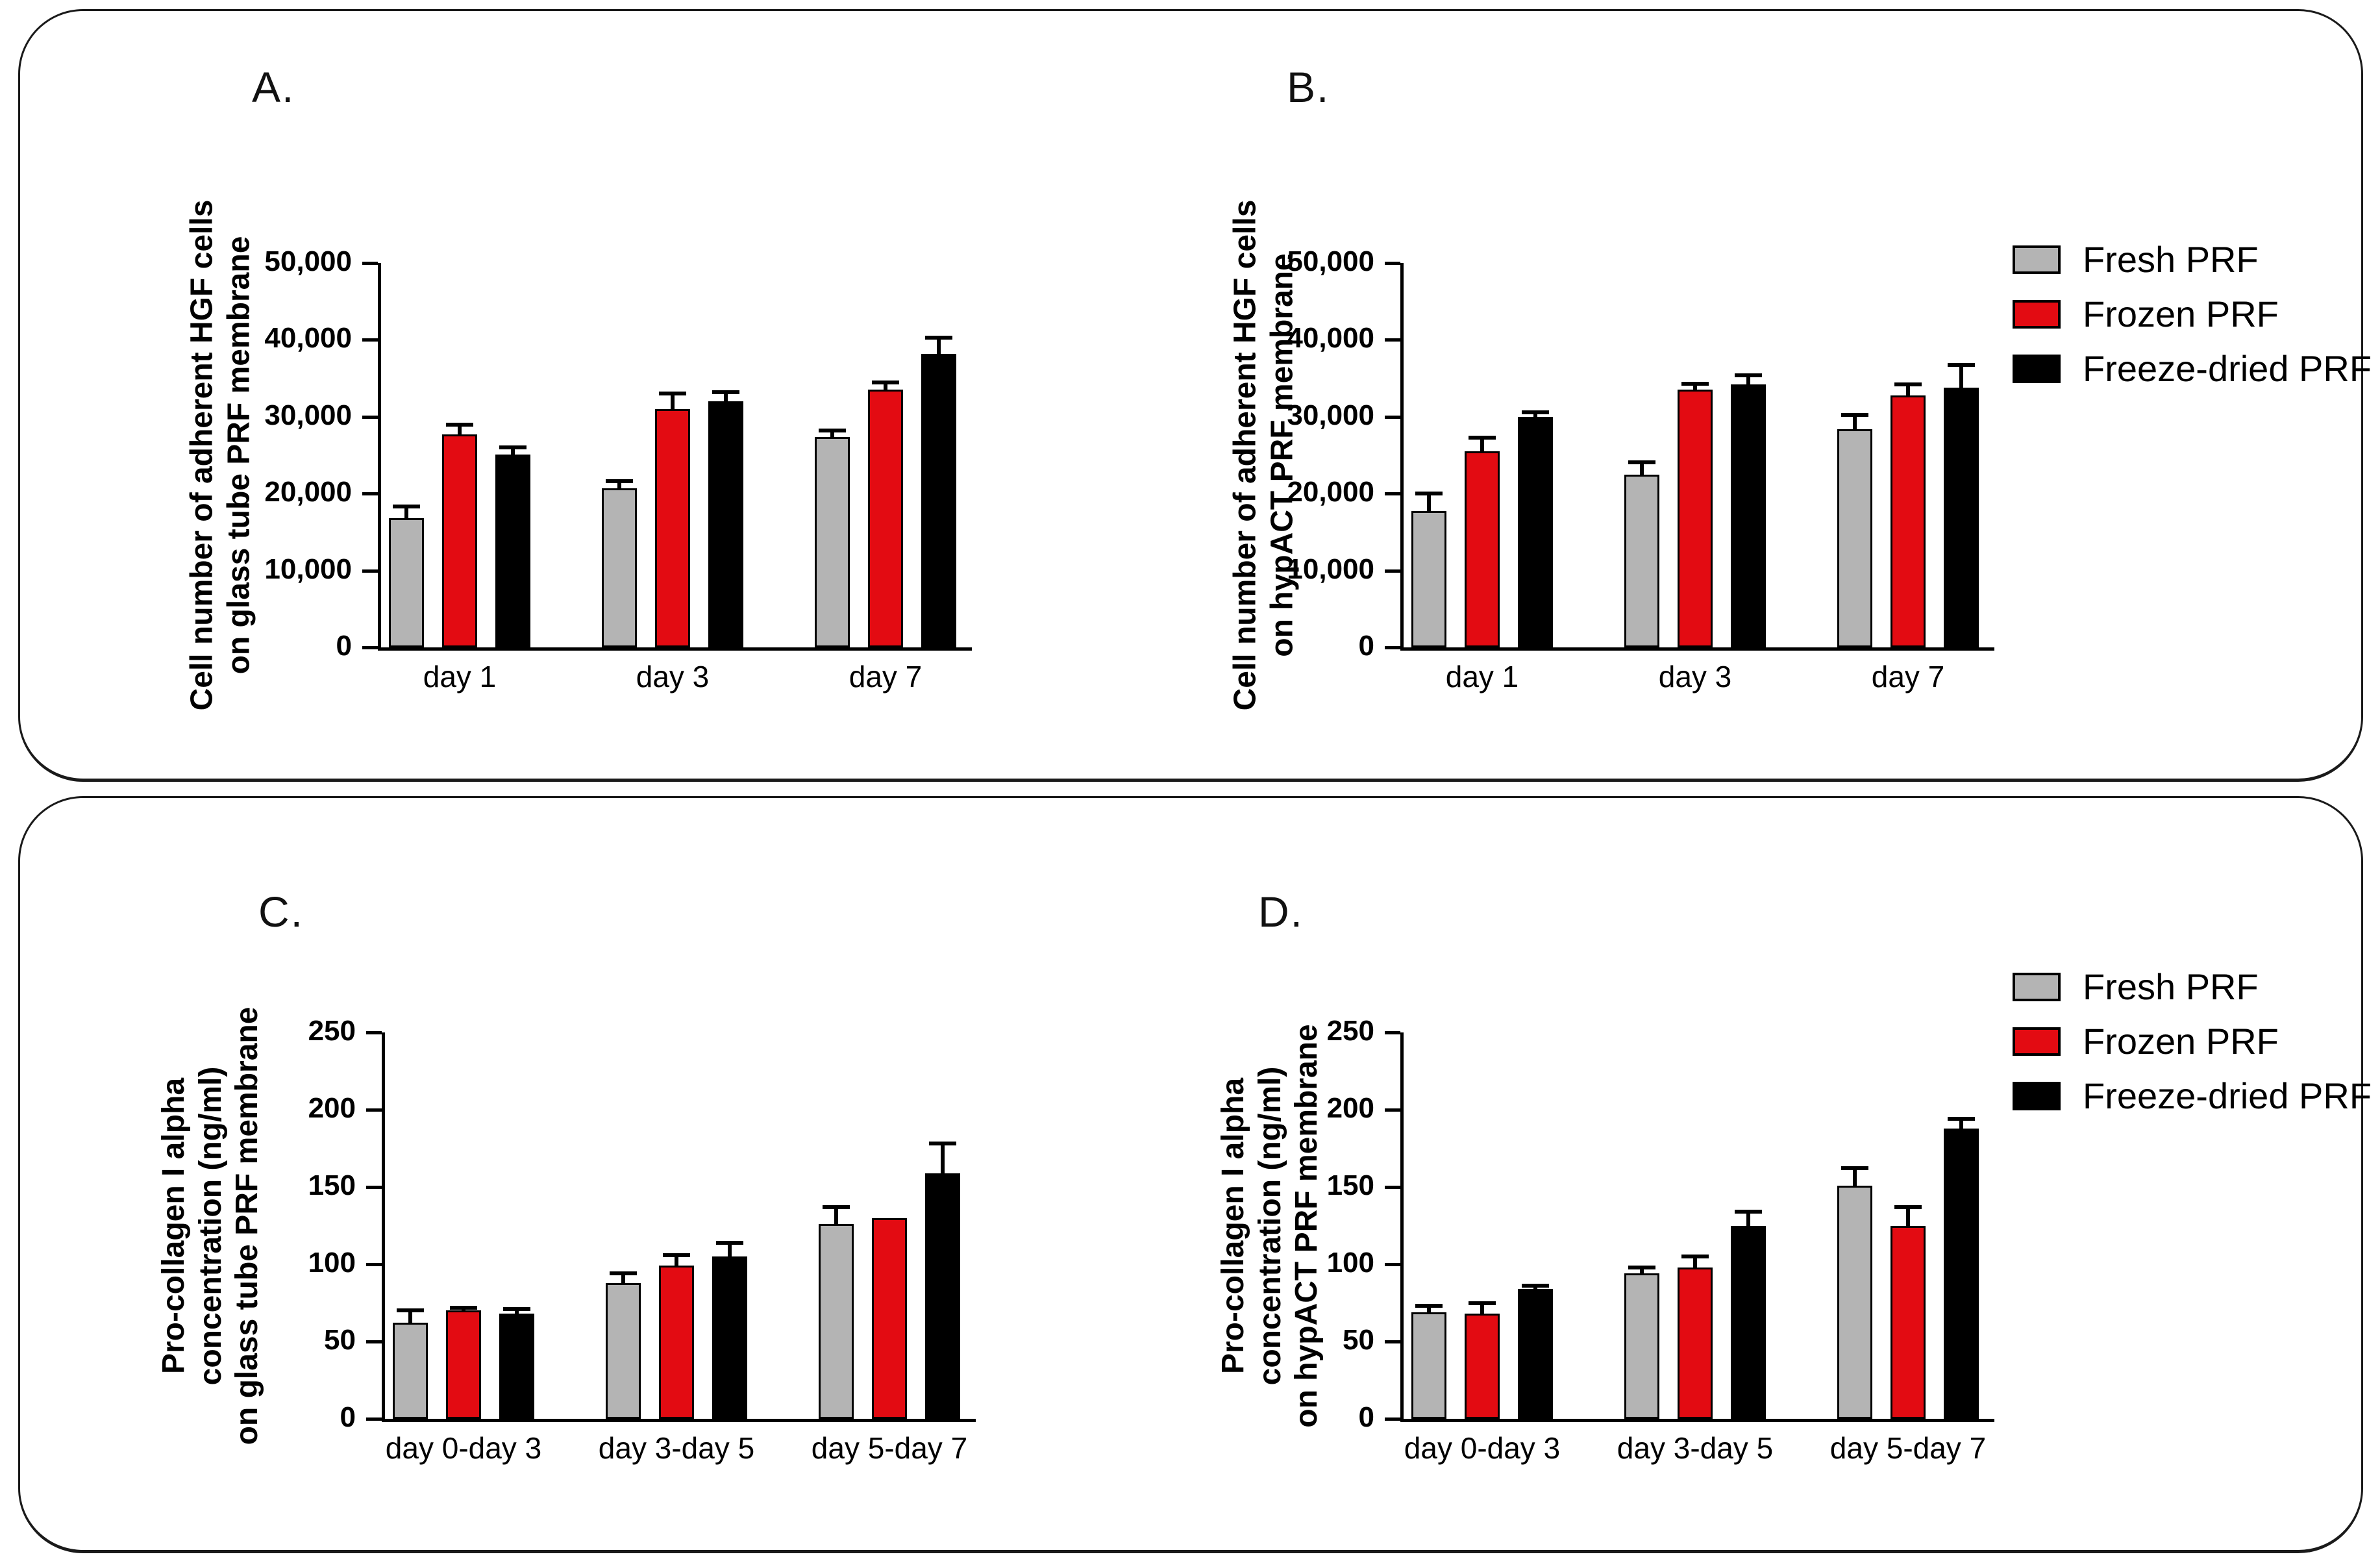  I want to click on legend-item-label: Frozen PRF, so click(2181, 313).